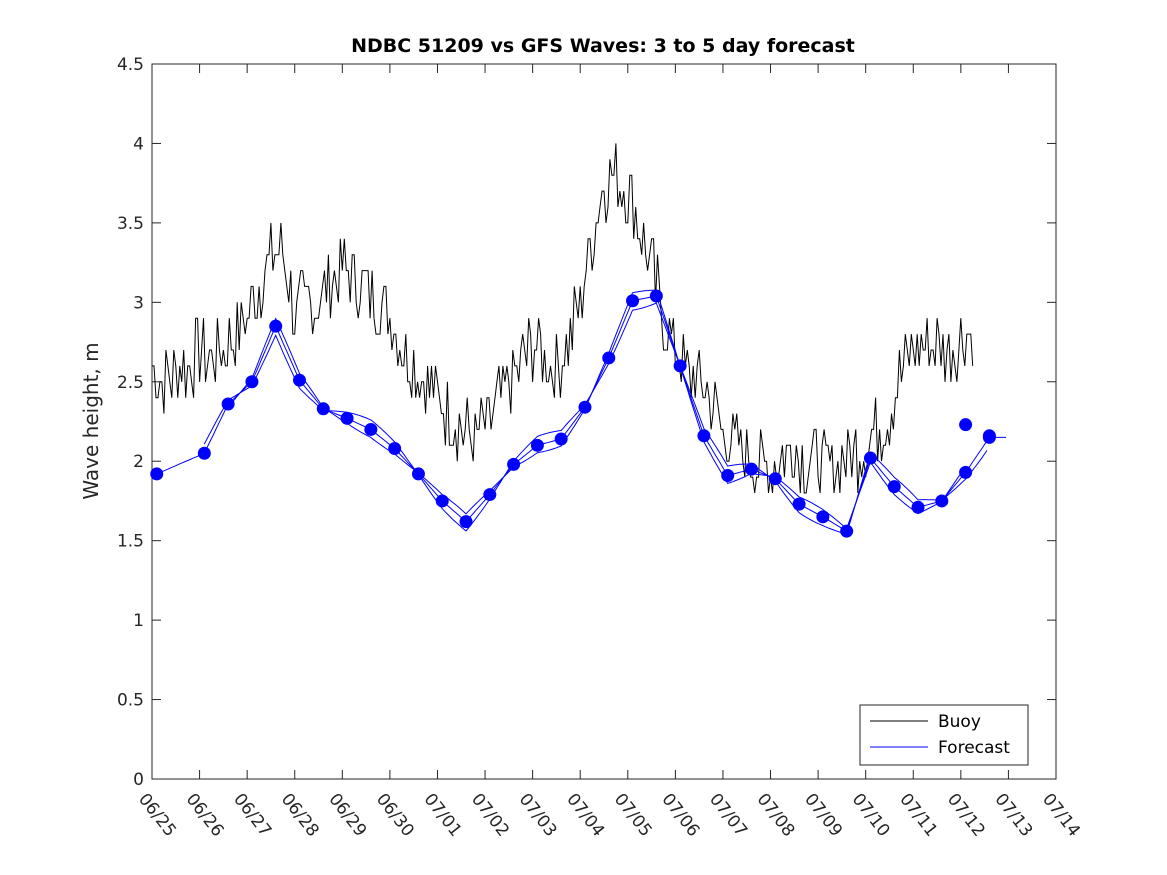 The height and width of the screenshot is (875, 1167). What do you see at coordinates (490, 815) in the screenshot?
I see `x-tick-label: 07/02` at bounding box center [490, 815].